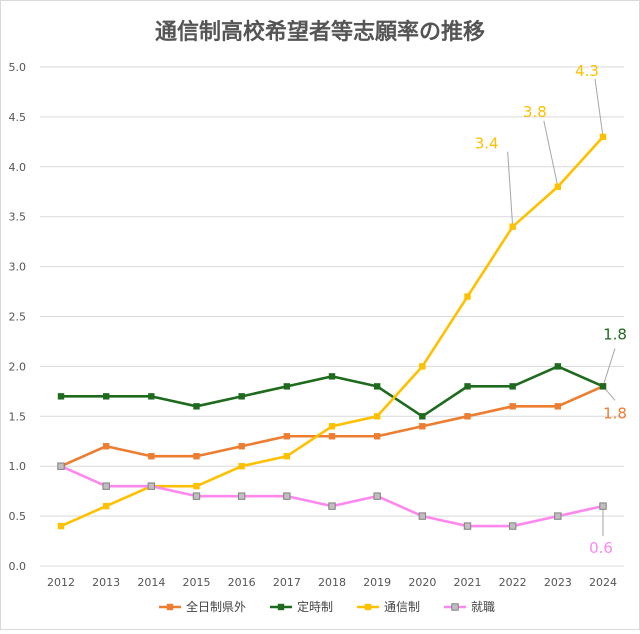  What do you see at coordinates (18, 416) in the screenshot?
I see `y-tick-label: 1.5` at bounding box center [18, 416].